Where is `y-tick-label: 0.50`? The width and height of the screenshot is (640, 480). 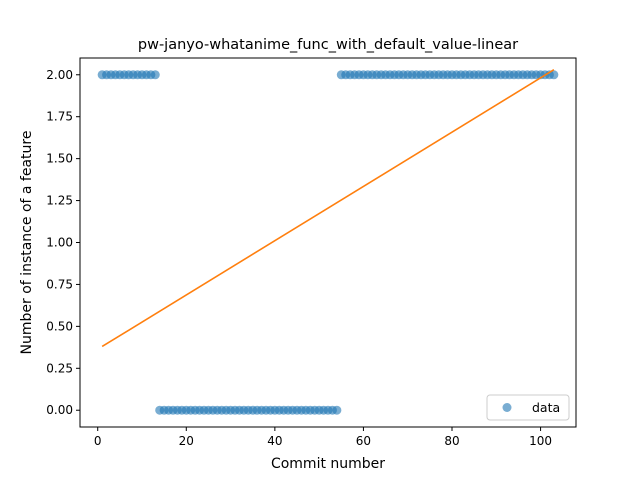 y-tick-label: 0.50 is located at coordinates (59, 326).